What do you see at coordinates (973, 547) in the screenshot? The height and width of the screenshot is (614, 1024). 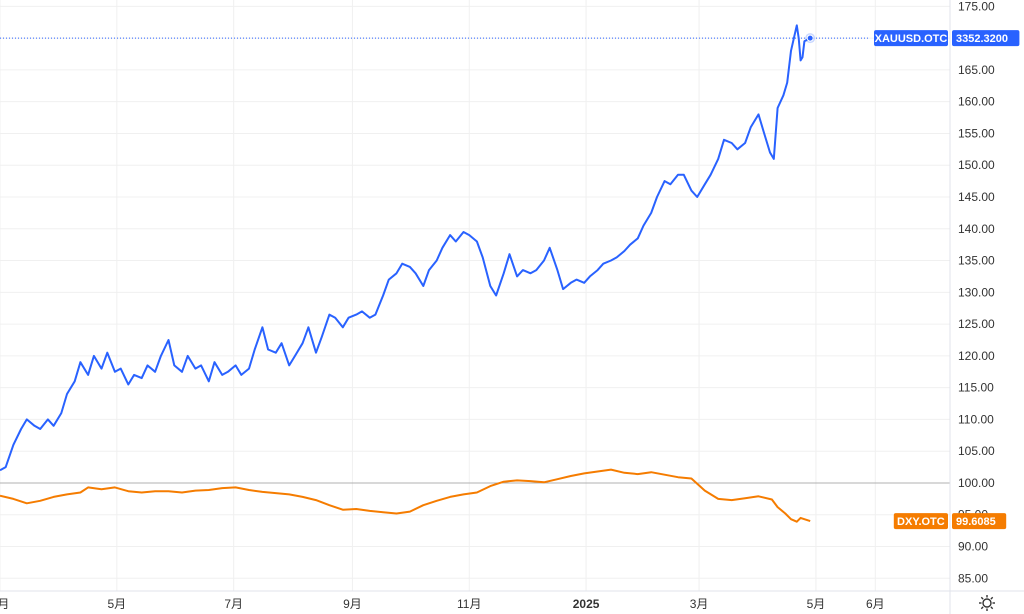 I see `y-tick-label: 90.00` at bounding box center [973, 547].